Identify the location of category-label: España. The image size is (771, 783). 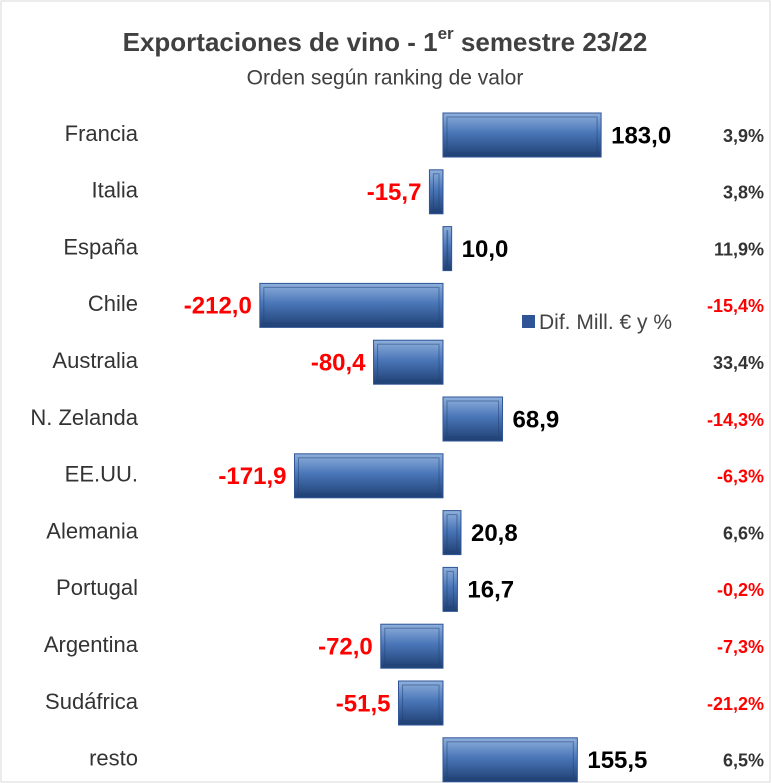
(100, 246).